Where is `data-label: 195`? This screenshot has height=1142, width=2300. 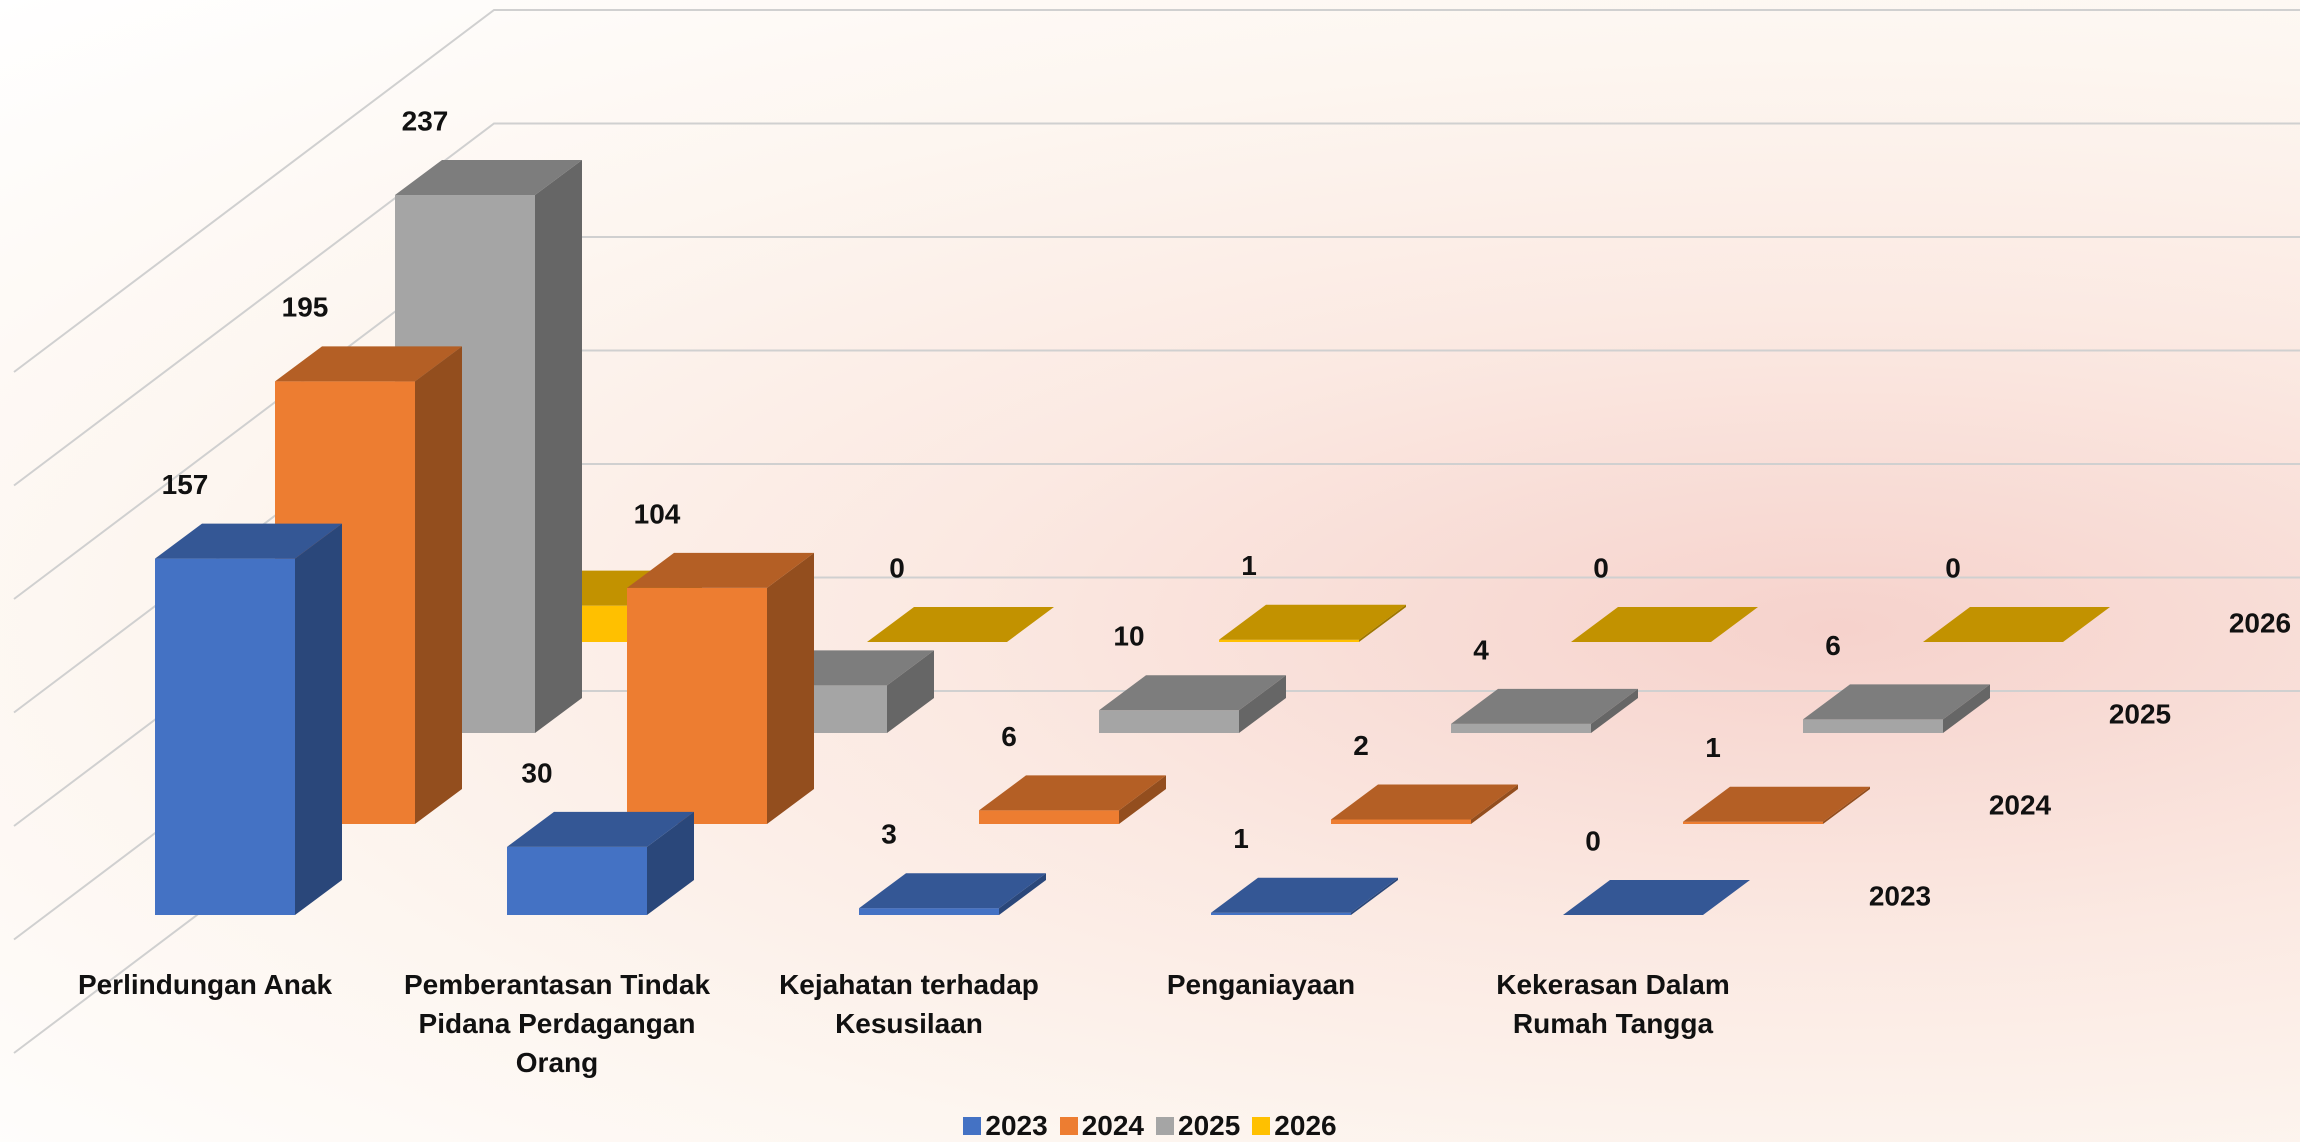
data-label: 195 is located at coordinates (305, 307).